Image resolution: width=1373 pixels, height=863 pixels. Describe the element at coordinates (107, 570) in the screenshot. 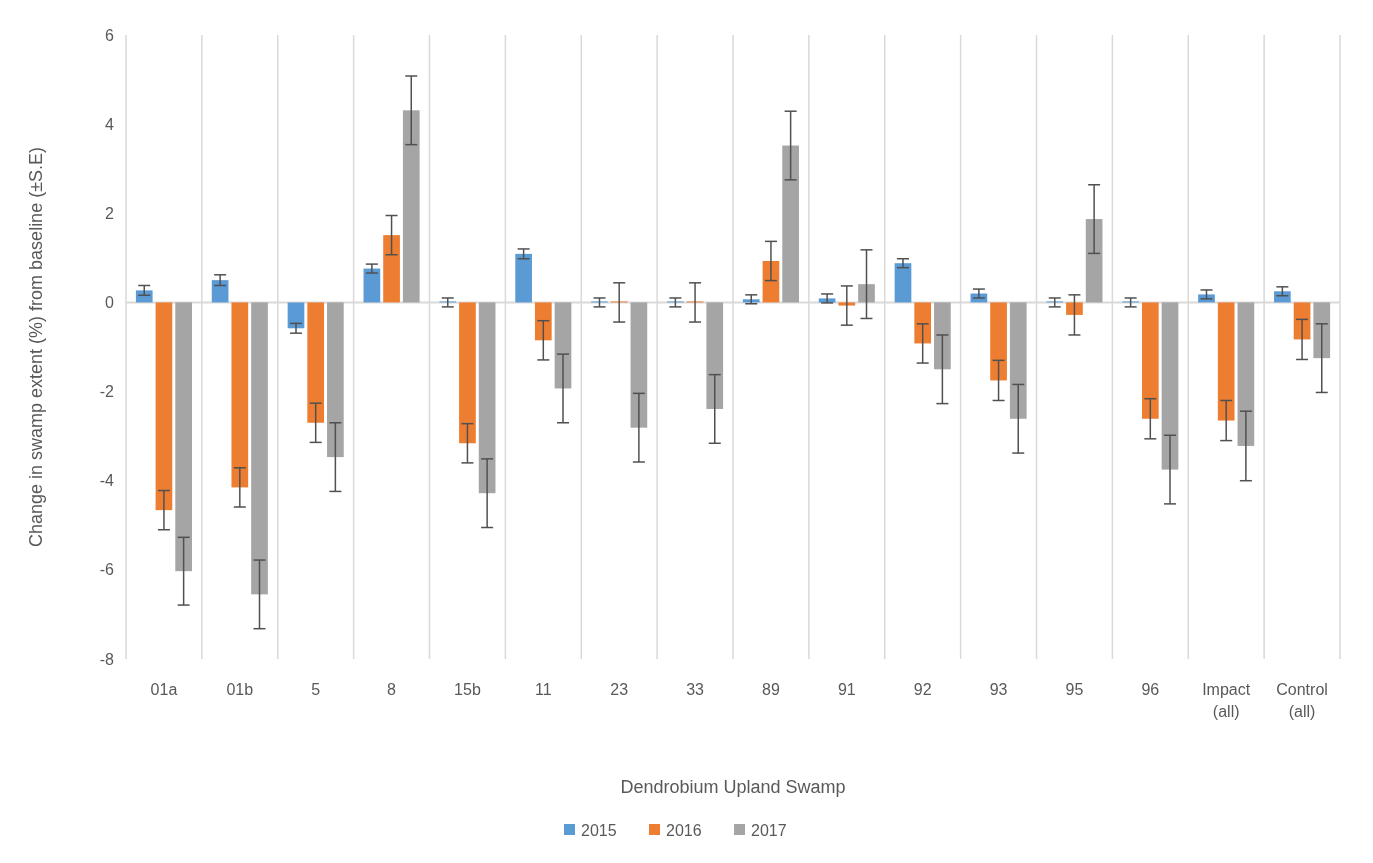

I see `y-tick-label: -6` at that location.